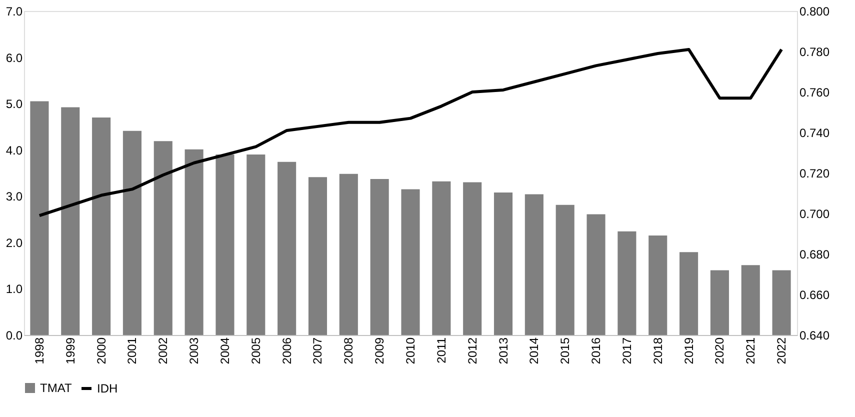 Image resolution: width=855 pixels, height=417 pixels. What do you see at coordinates (815, 11) in the screenshot?
I see `y2-tick-label: 0.800` at bounding box center [815, 11].